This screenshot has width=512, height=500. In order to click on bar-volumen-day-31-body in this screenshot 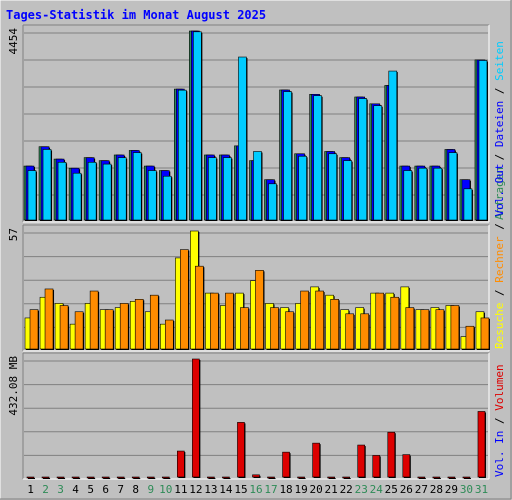, I will do `click(481, 444)`.